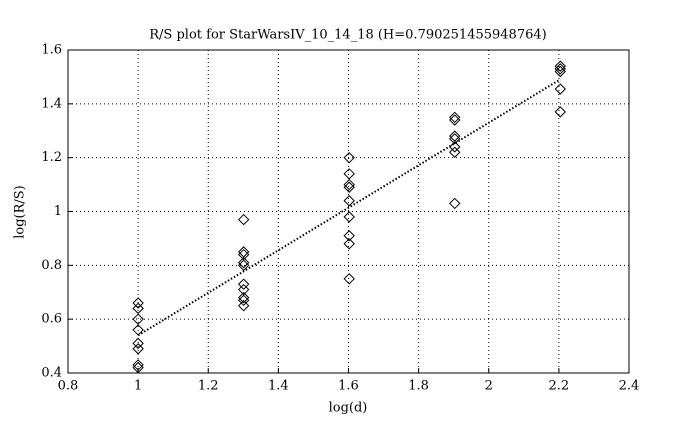  Describe the element at coordinates (208, 386) in the screenshot. I see `x-tick-label: 1.2` at that location.